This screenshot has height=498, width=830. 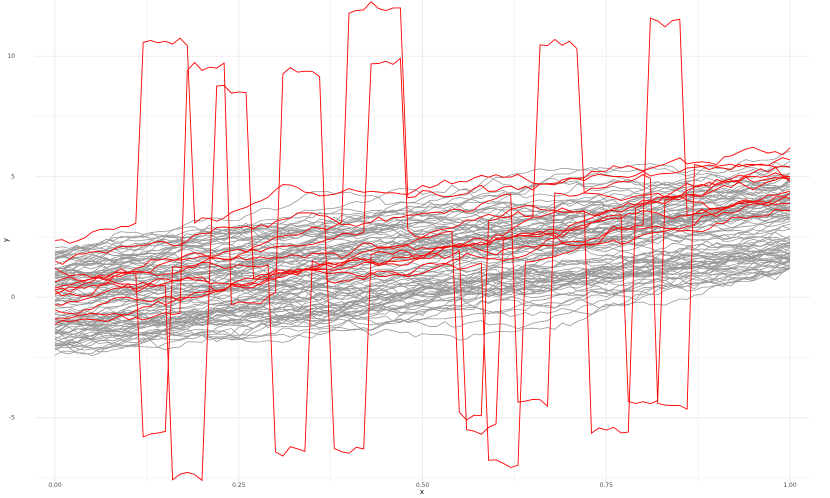 I want to click on x-tick-label: 0.25, so click(x=239, y=485).